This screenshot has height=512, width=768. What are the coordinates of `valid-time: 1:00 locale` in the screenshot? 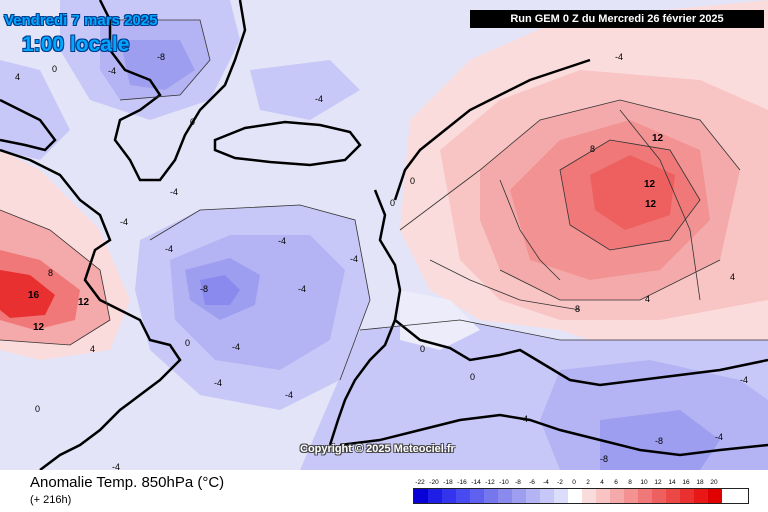 It's located at (76, 44).